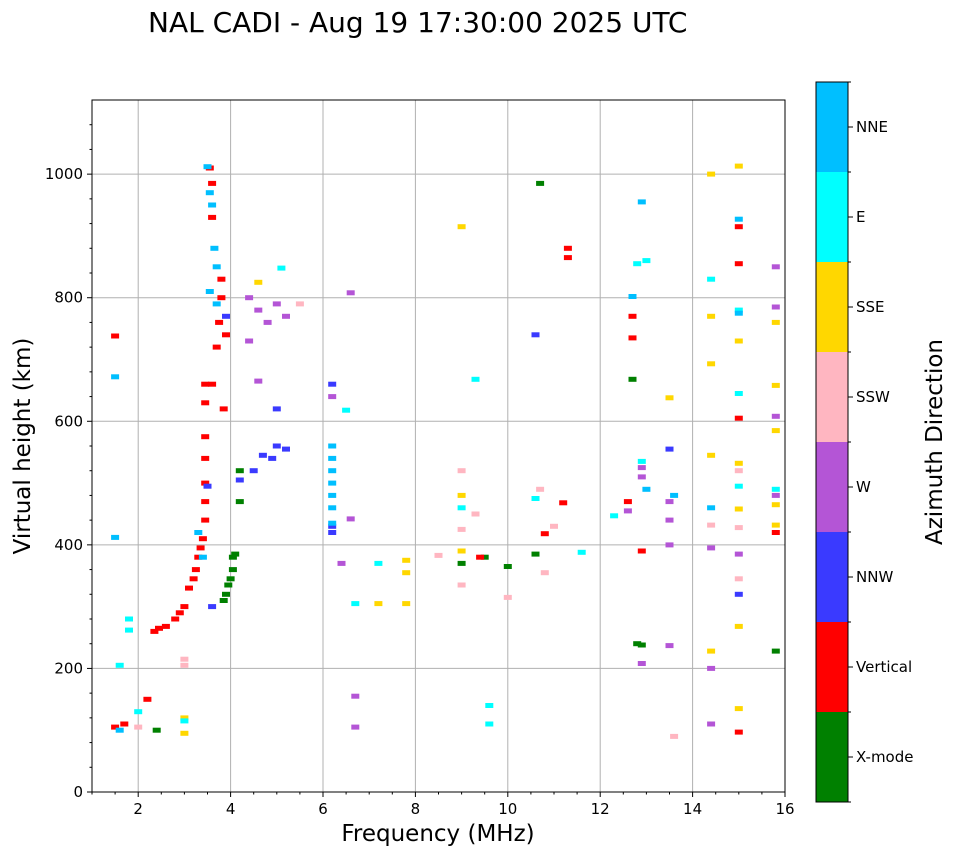 The image size is (958, 857). I want to click on colorbar-tick-label: NNW, so click(874, 577).